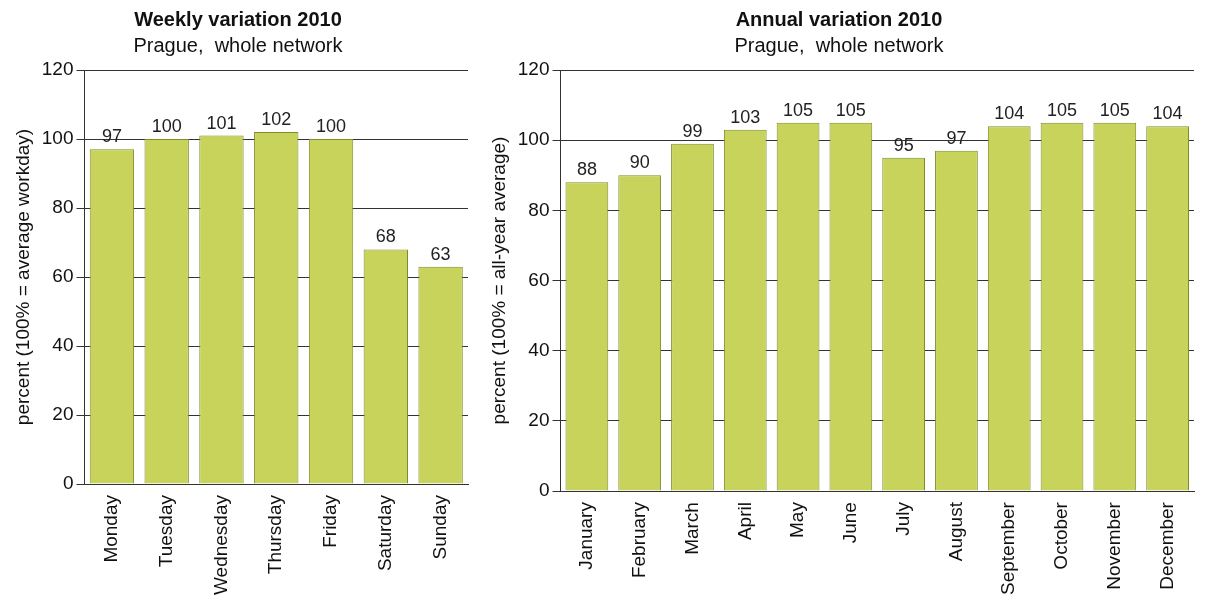 Image resolution: width=1212 pixels, height=606 pixels. I want to click on x-tick-label: October, so click(1061, 535).